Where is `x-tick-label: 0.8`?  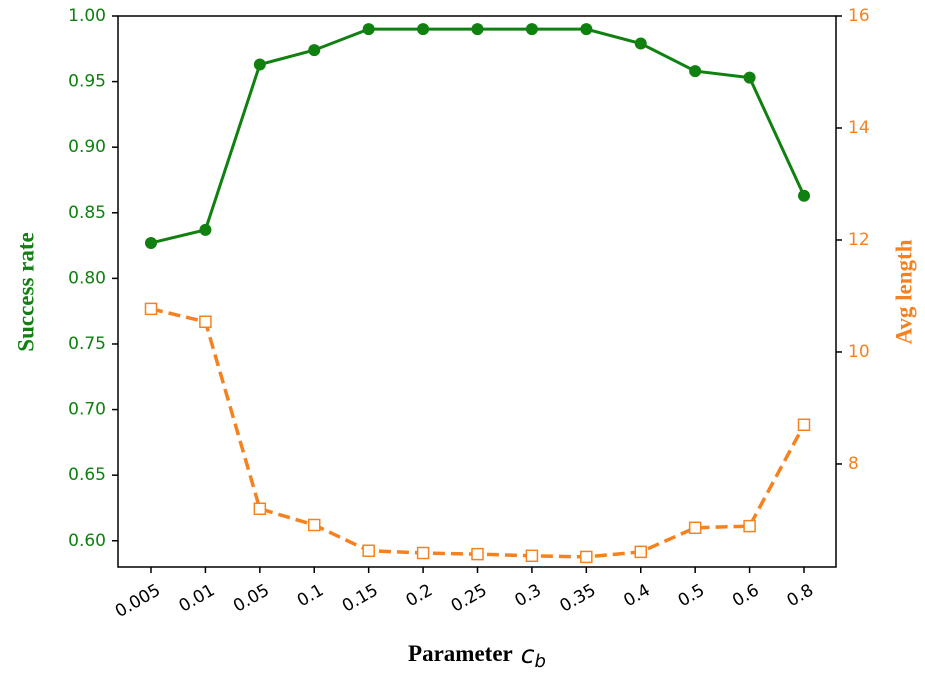
x-tick-label: 0.8 is located at coordinates (800, 595).